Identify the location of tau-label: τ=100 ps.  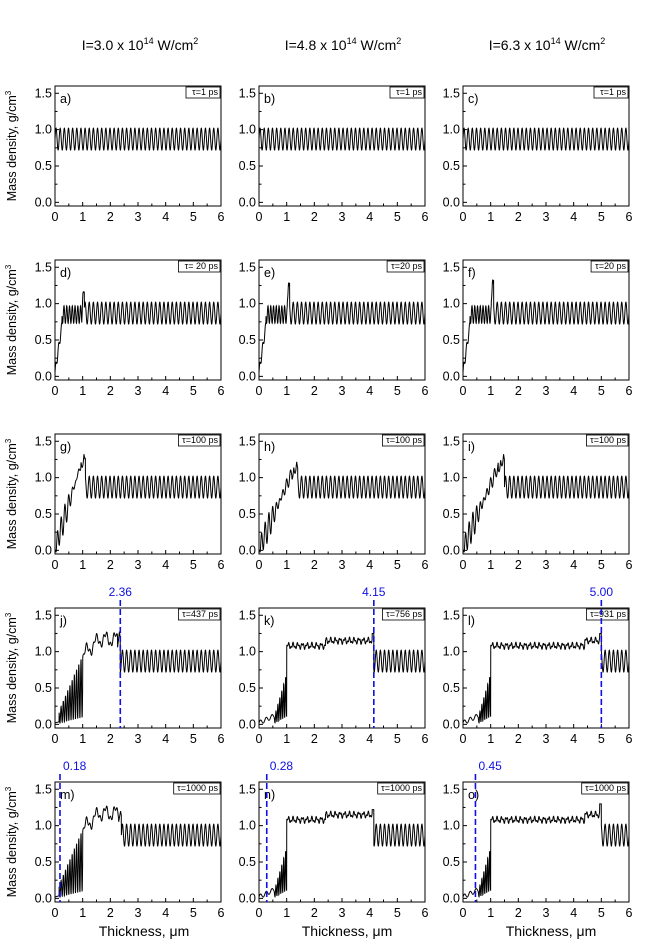
(608, 440).